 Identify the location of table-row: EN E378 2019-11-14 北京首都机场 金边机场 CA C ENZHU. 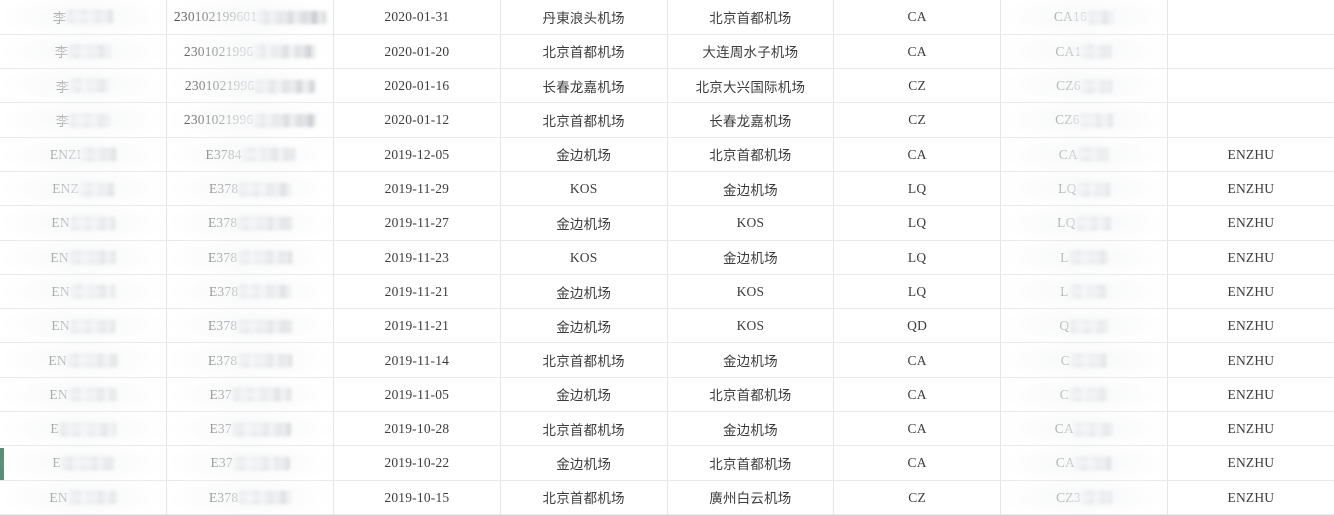
(667, 360).